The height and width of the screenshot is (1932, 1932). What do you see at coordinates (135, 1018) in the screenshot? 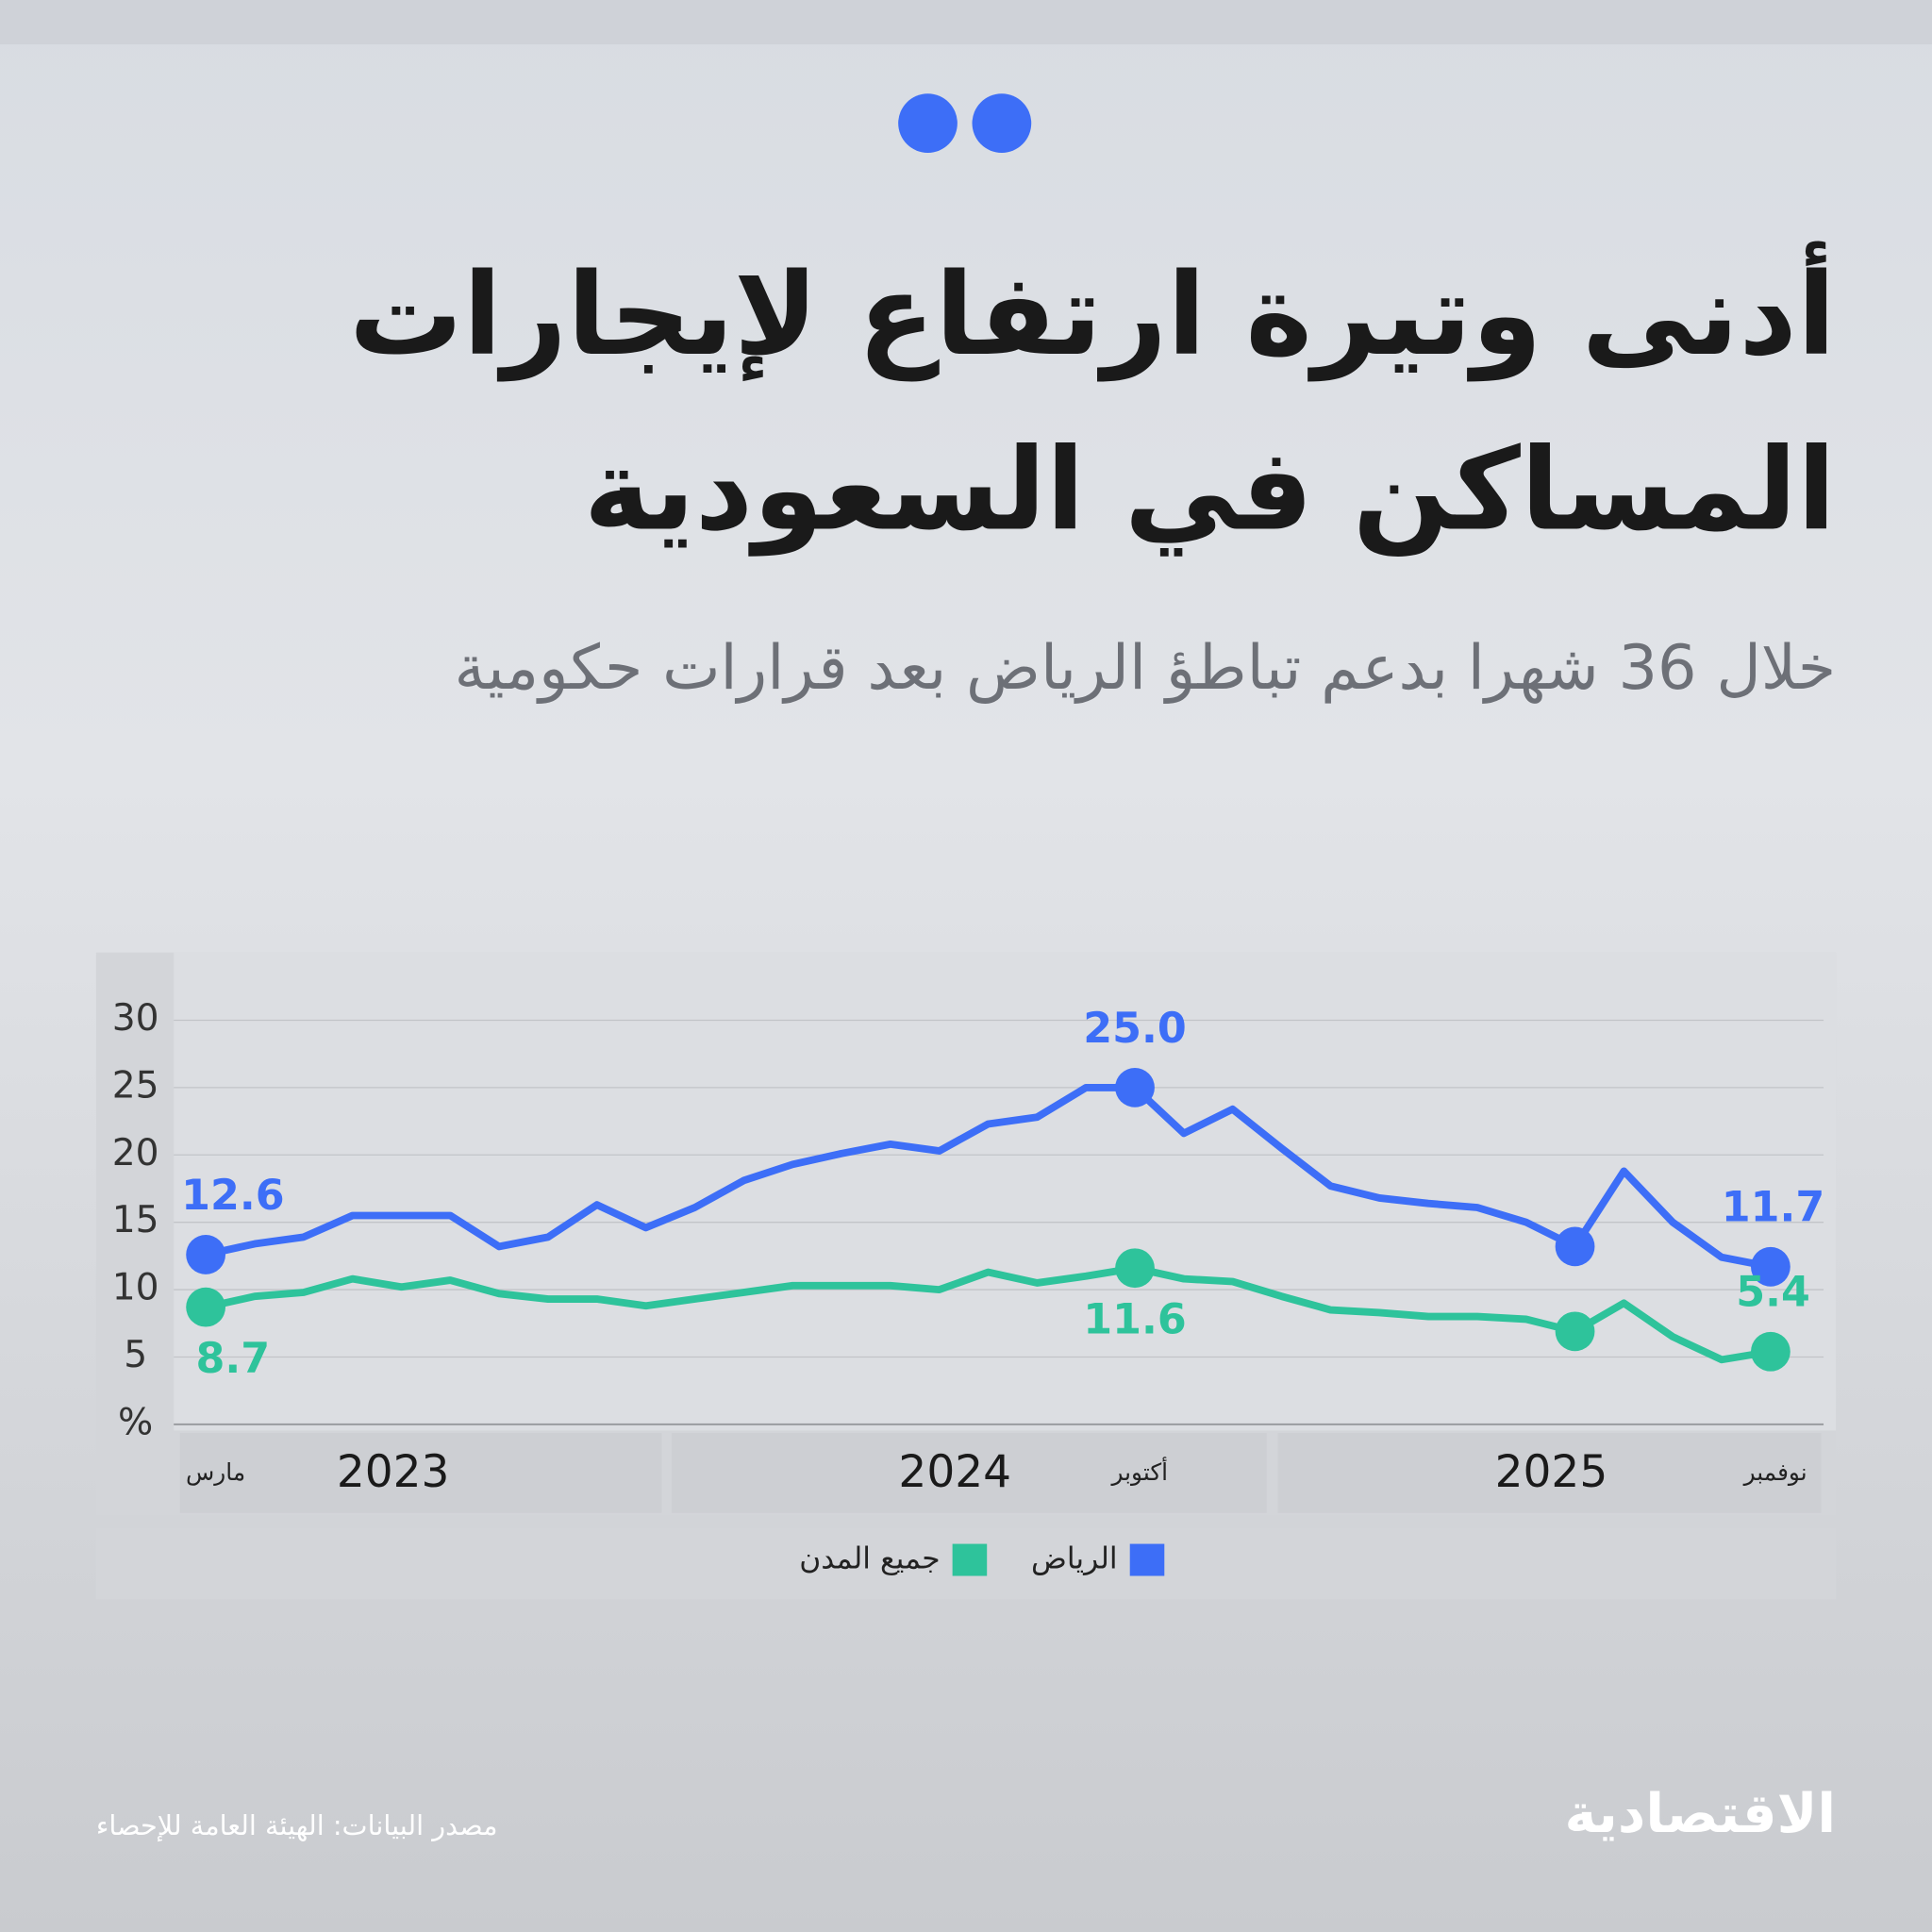
I see `y-tick-label: 30` at bounding box center [135, 1018].